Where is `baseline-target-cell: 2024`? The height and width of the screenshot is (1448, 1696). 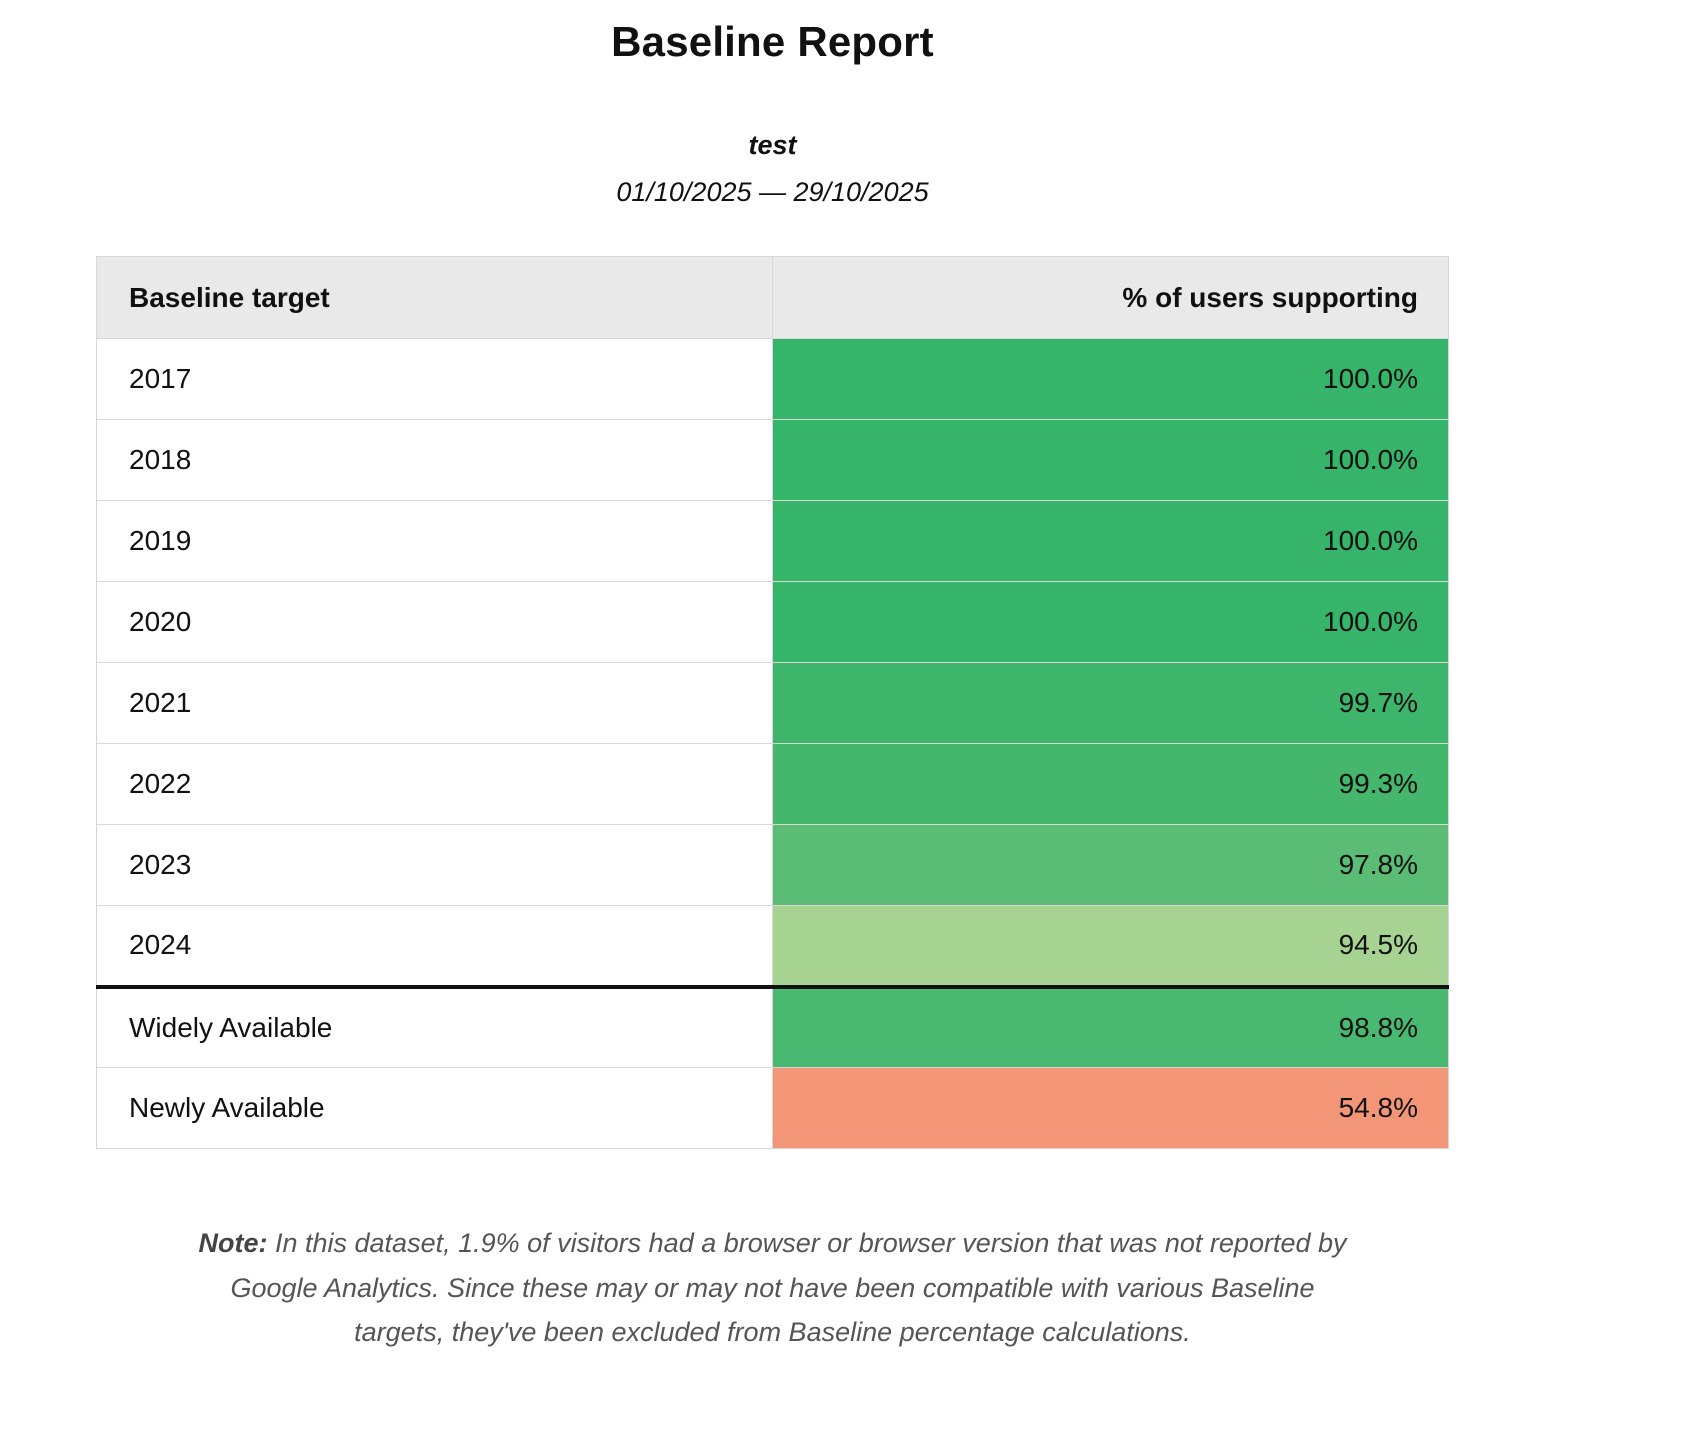
baseline-target-cell: 2024 is located at coordinates (434, 946).